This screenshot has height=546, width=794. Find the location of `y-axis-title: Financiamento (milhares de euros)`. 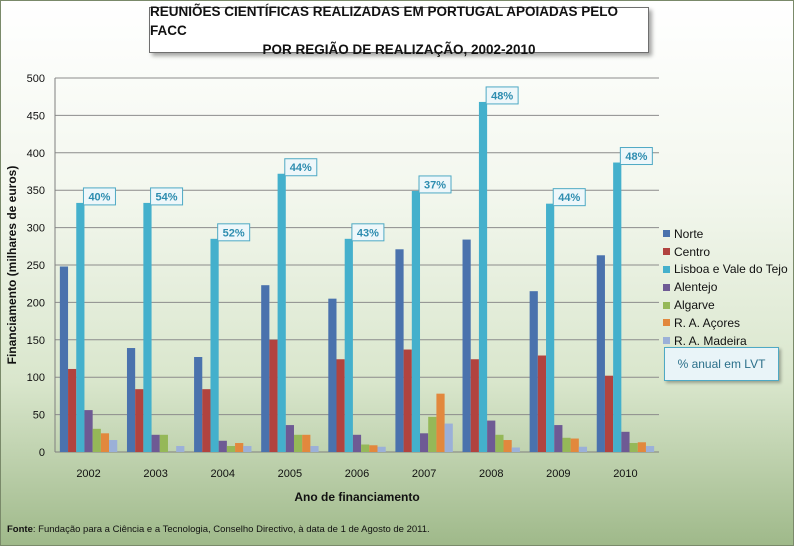

y-axis-title: Financiamento (milhares de euros) is located at coordinates (12, 265).